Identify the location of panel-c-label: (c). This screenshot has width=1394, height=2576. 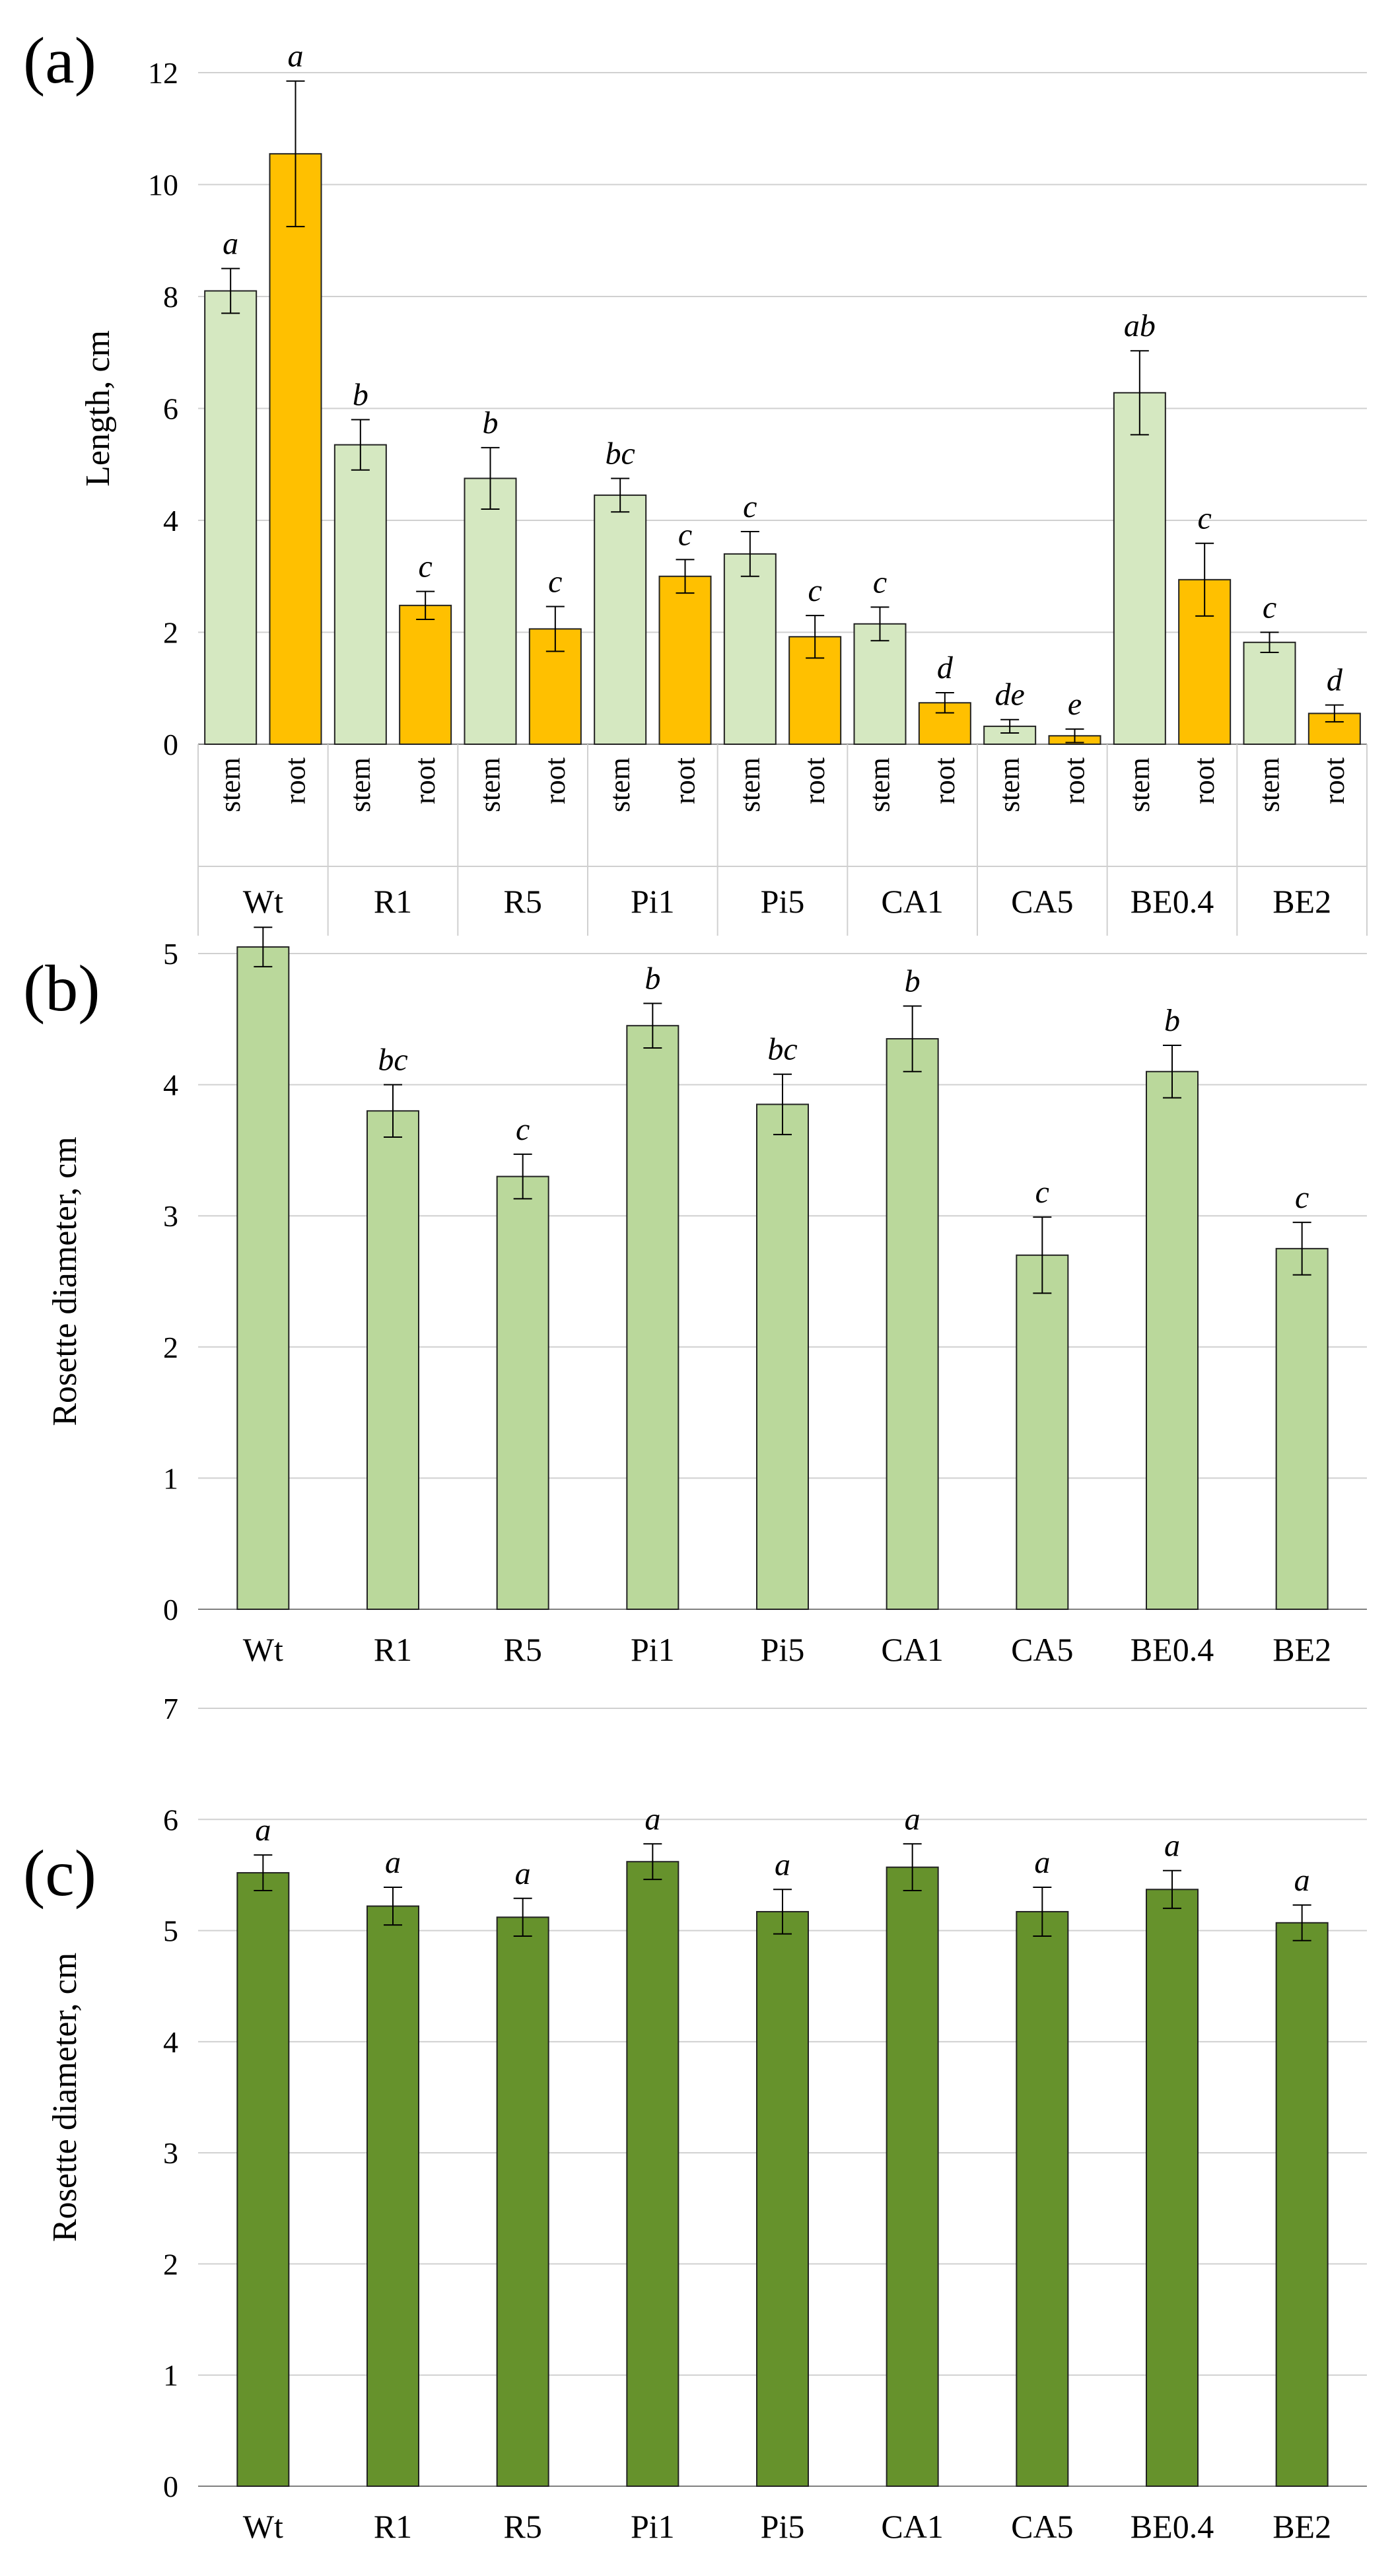
(60, 1873).